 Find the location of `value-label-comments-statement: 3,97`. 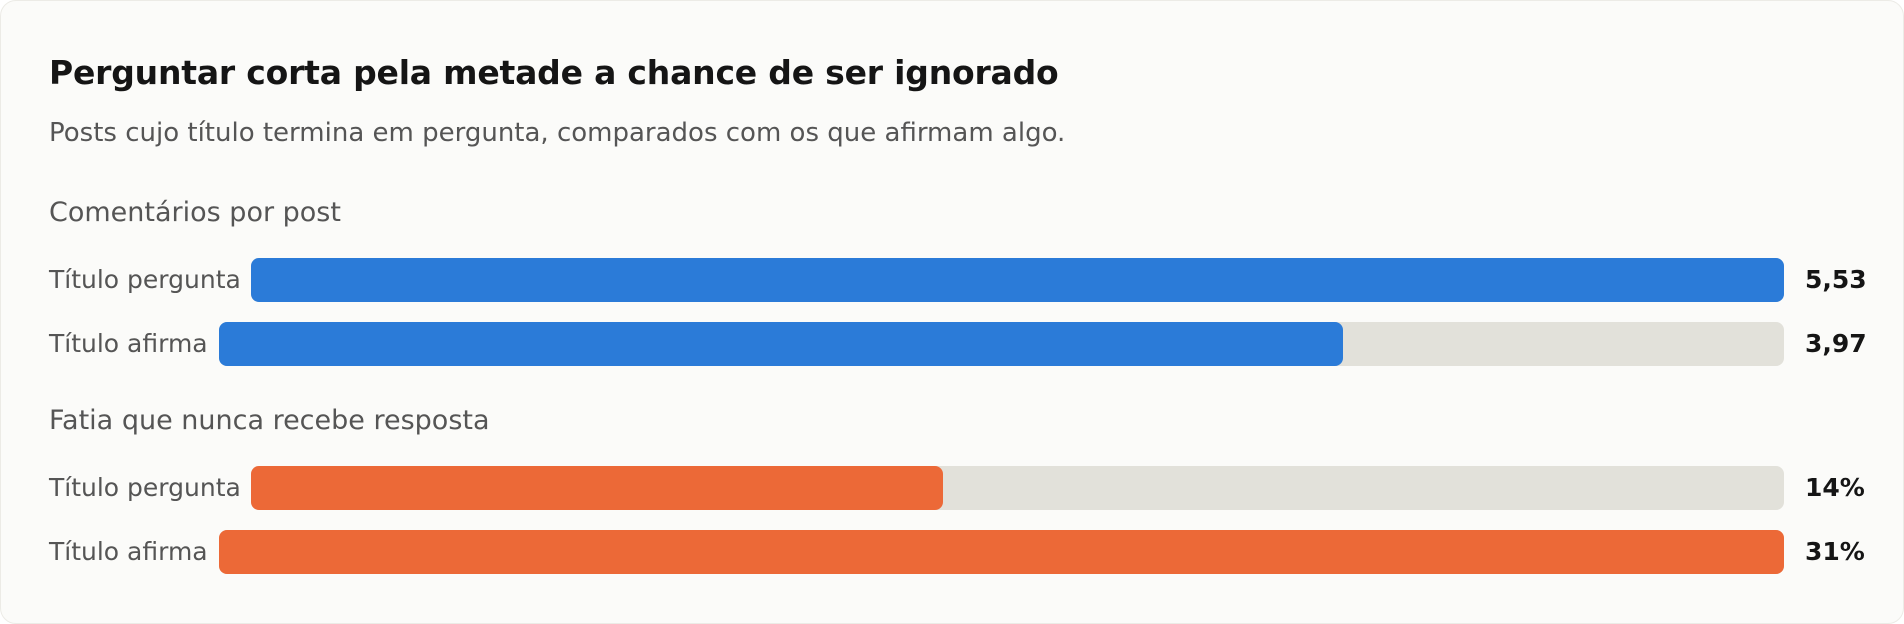

value-label-comments-statement: 3,97 is located at coordinates (1836, 343).